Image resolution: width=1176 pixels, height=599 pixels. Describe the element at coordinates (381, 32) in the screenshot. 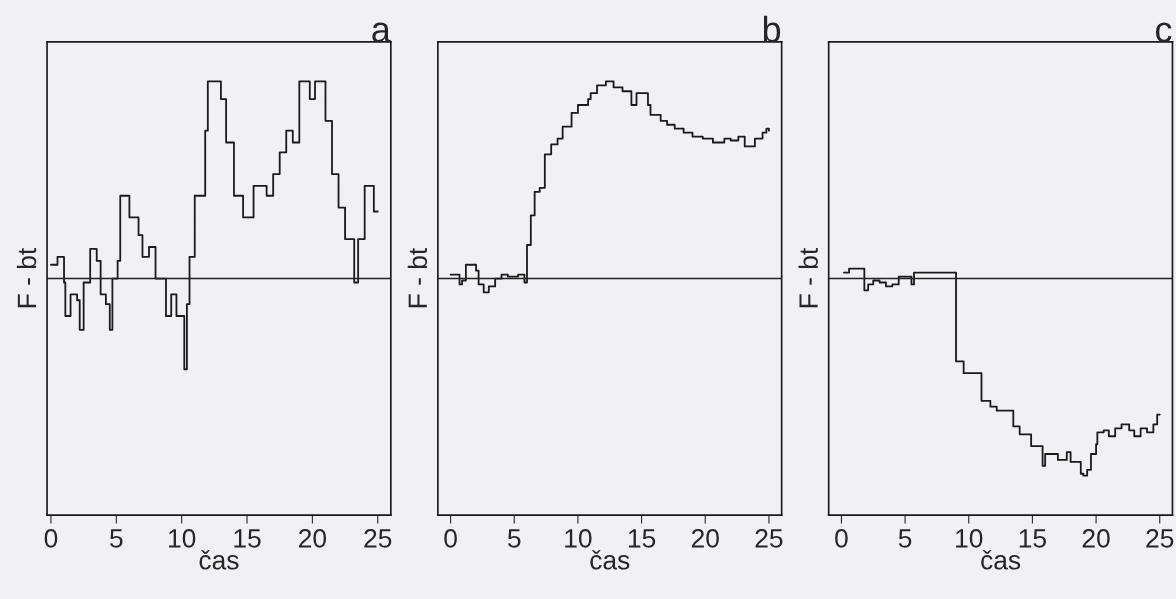

I see `chart-title: a` at that location.